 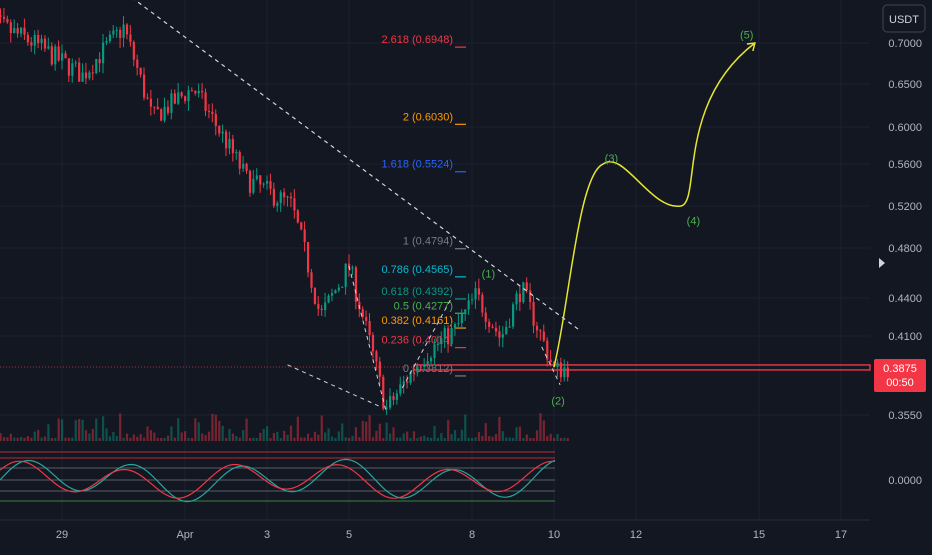 What do you see at coordinates (905, 165) in the screenshot?
I see `price-tick-label: 0.5600` at bounding box center [905, 165].